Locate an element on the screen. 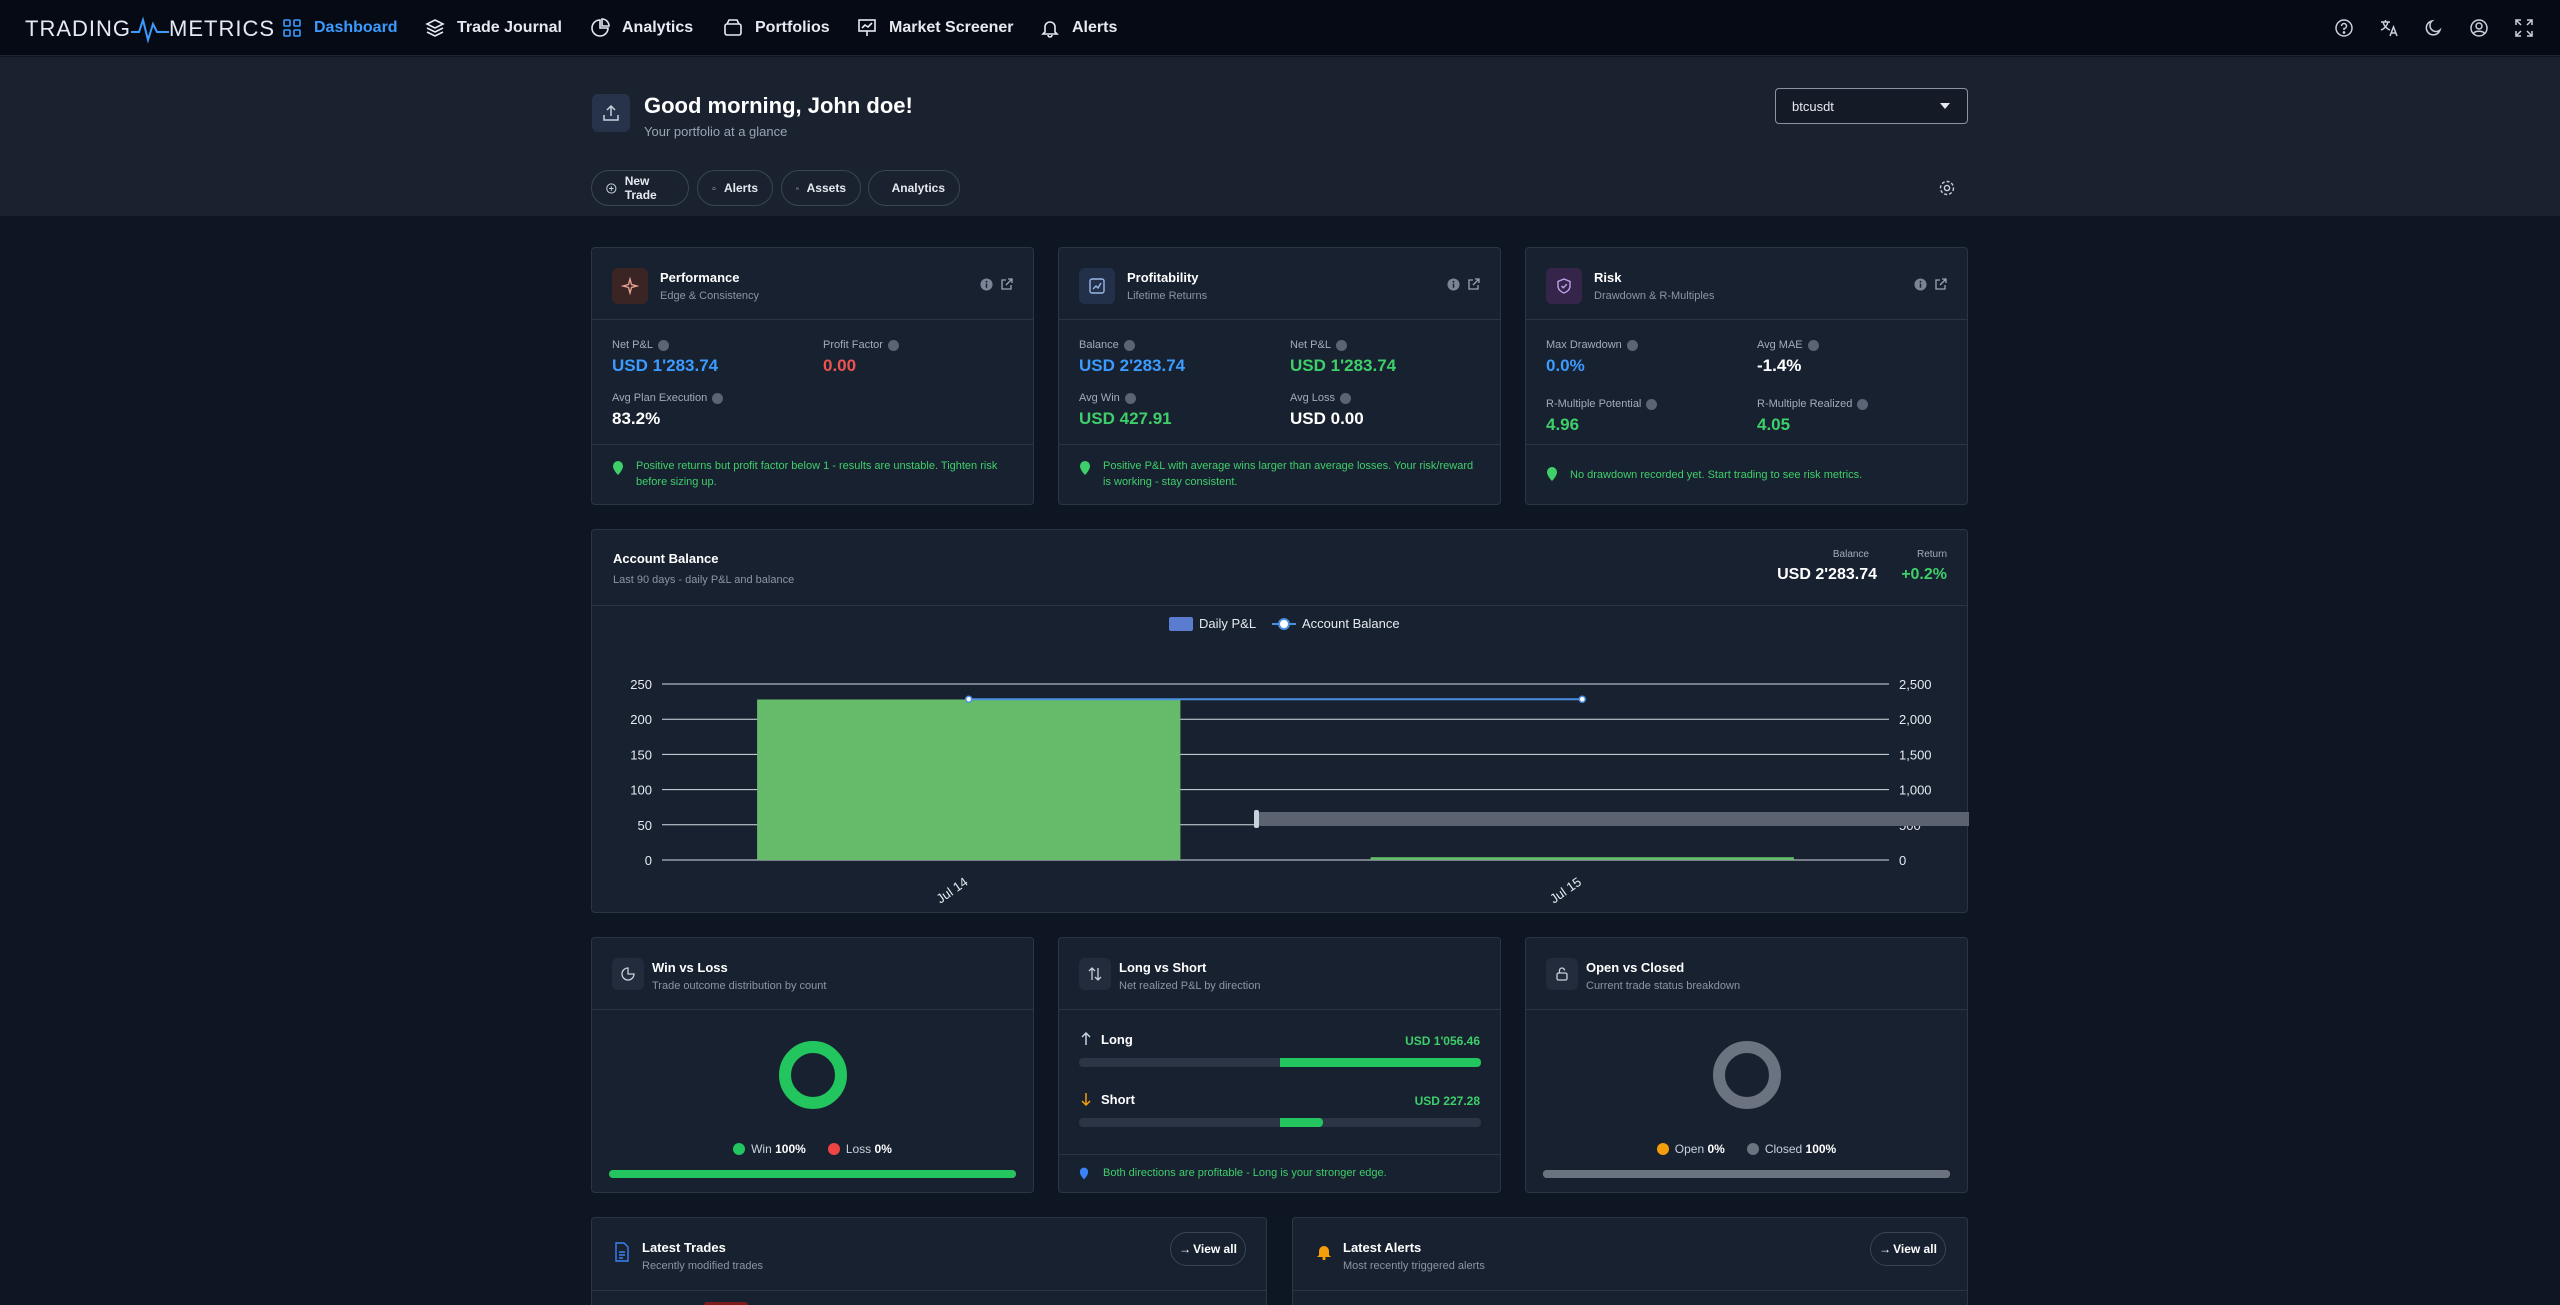 This screenshot has width=2560, height=1305. nav-portfolios-label: Portfolios is located at coordinates (792, 27).